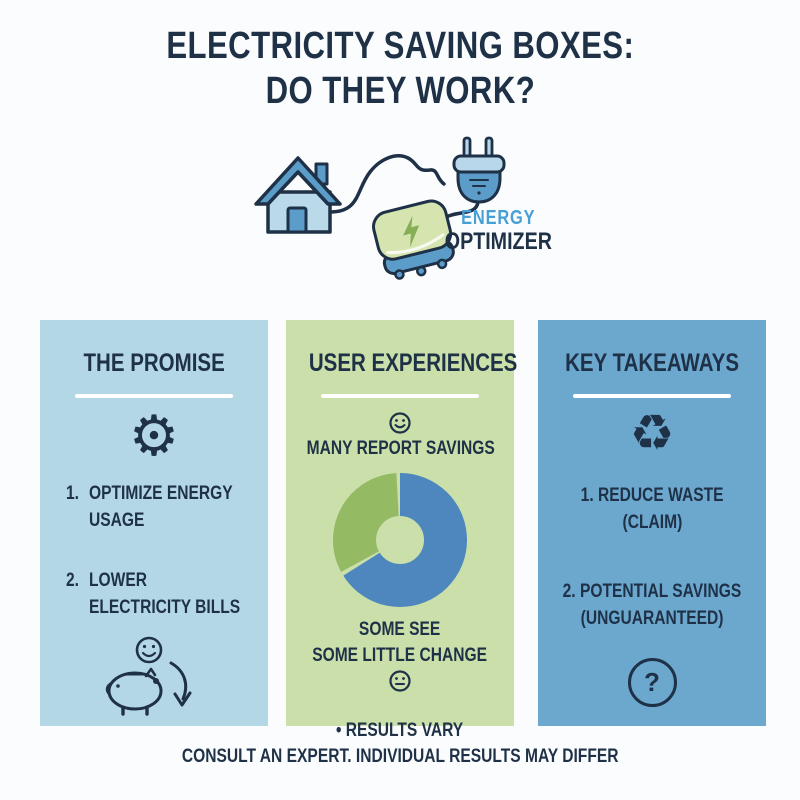  I want to click on item-text-line1: OPTIMIZE ENERGY, so click(160, 493).